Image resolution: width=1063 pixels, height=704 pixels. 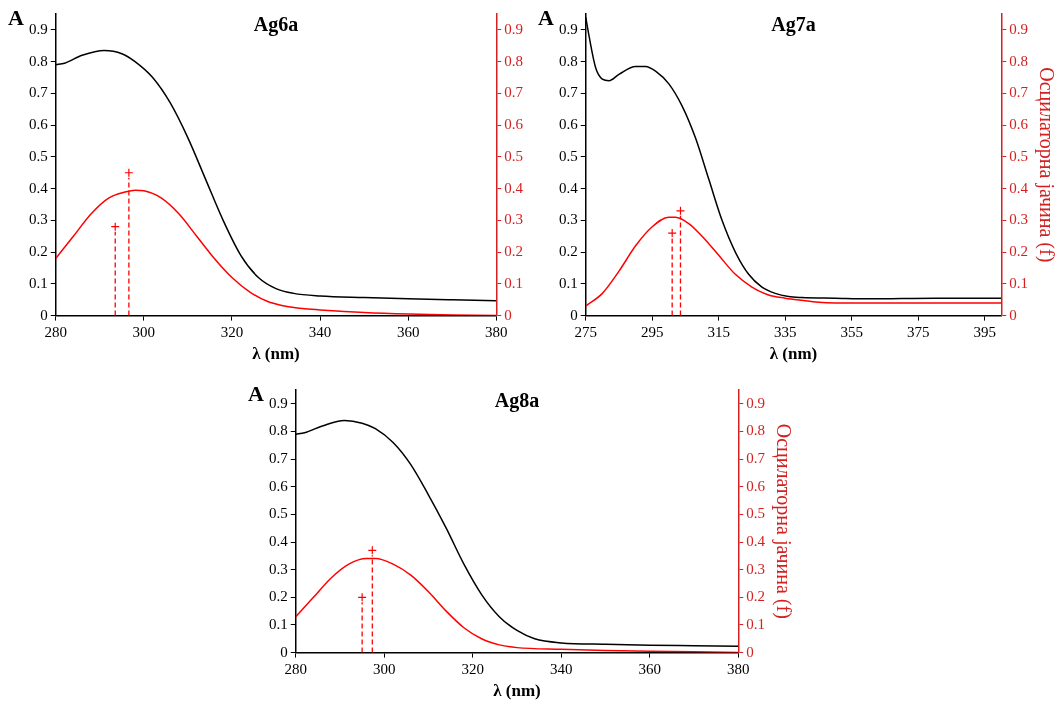 I want to click on x-tick-label: 375, so click(x=918, y=331).